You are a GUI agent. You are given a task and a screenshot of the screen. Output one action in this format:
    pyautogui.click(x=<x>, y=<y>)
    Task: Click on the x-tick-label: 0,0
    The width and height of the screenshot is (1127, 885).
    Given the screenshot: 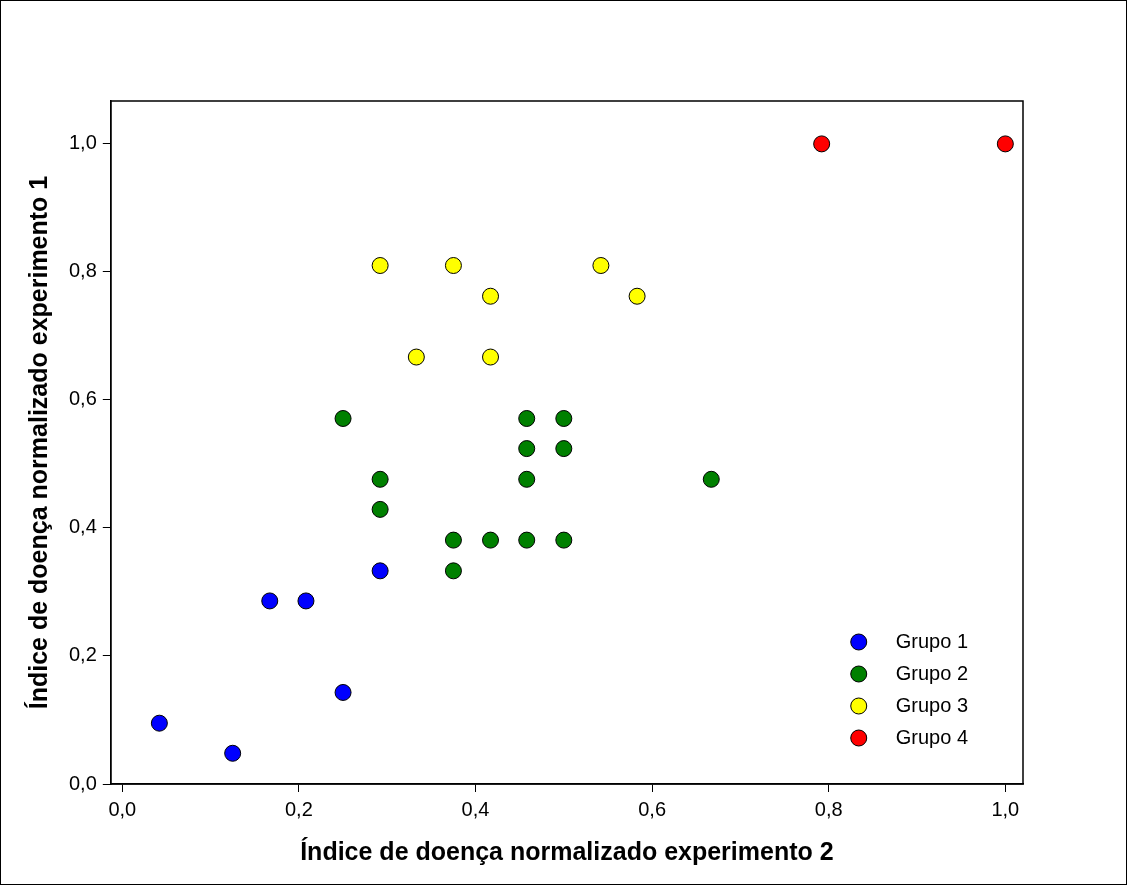 What is the action you would take?
    pyautogui.click(x=122, y=808)
    